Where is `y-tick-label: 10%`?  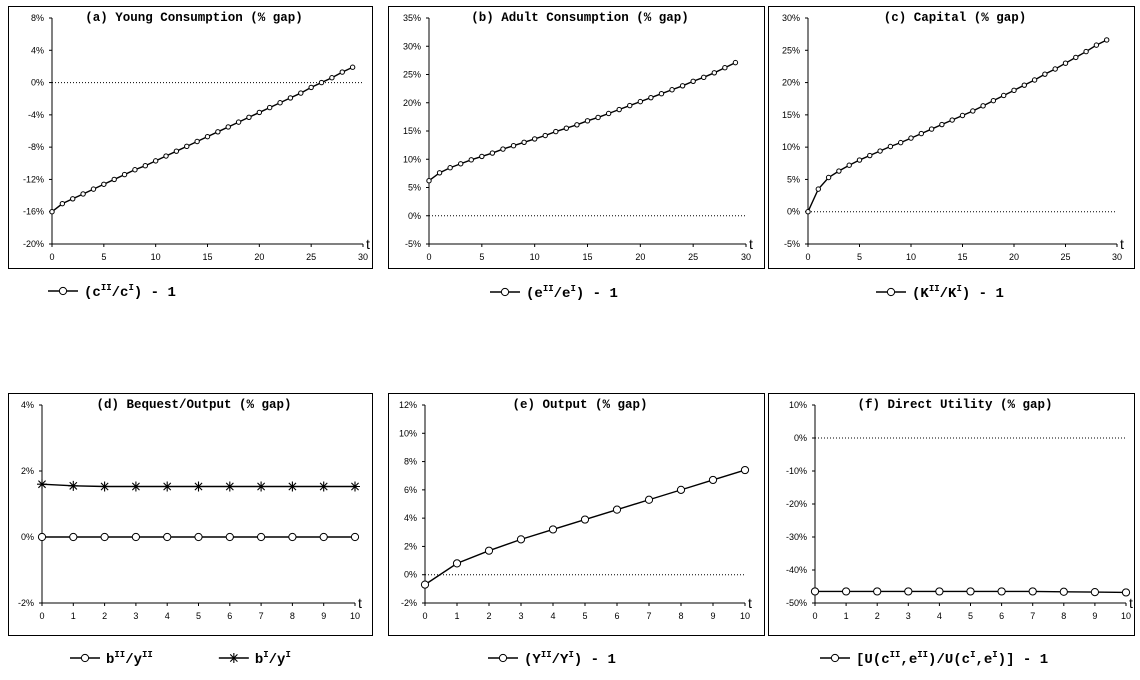 y-tick-label: 10% is located at coordinates (791, 147).